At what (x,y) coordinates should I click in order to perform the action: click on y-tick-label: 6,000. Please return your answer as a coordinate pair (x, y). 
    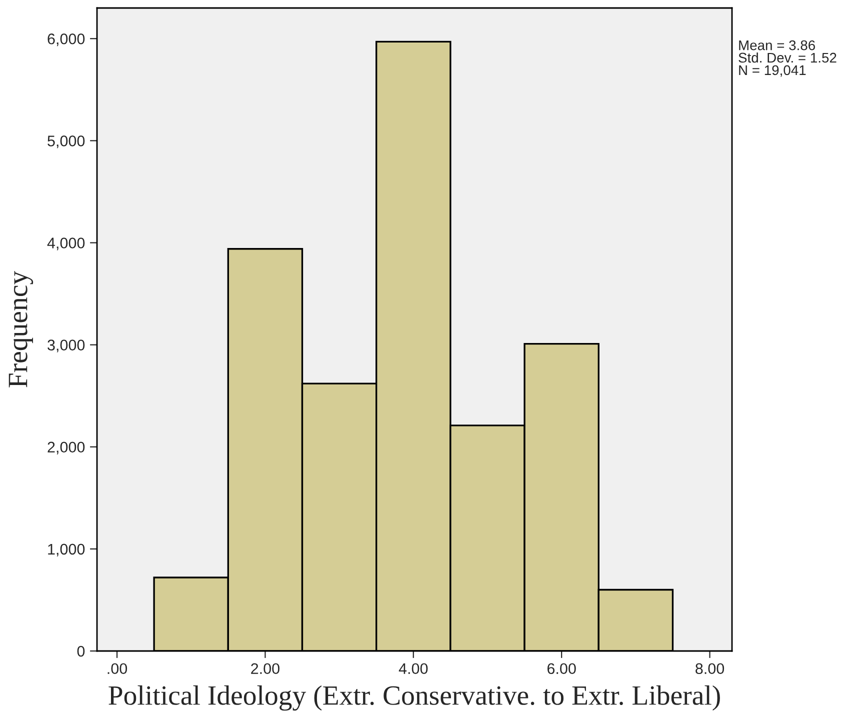
    Looking at the image, I should click on (66, 39).